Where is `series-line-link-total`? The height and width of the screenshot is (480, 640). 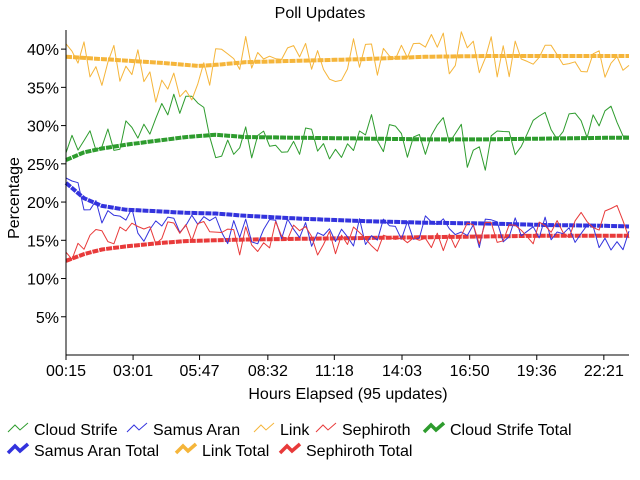
series-line-link-total is located at coordinates (347, 61).